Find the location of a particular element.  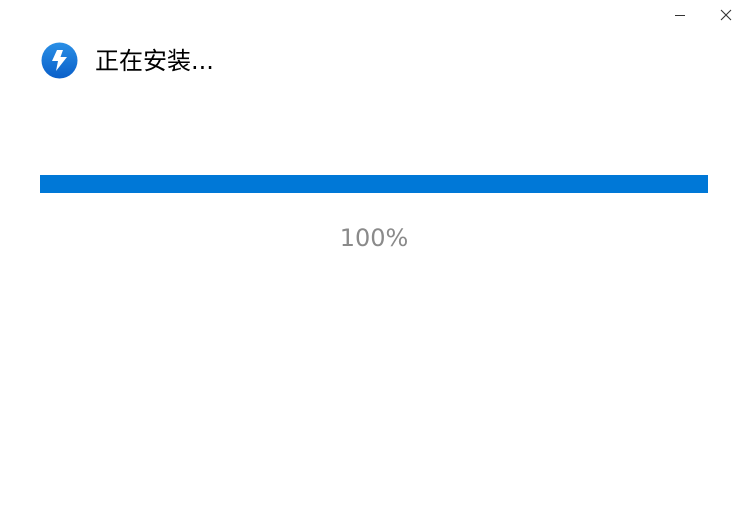

progress-percent-label: 100% is located at coordinates (374, 238).